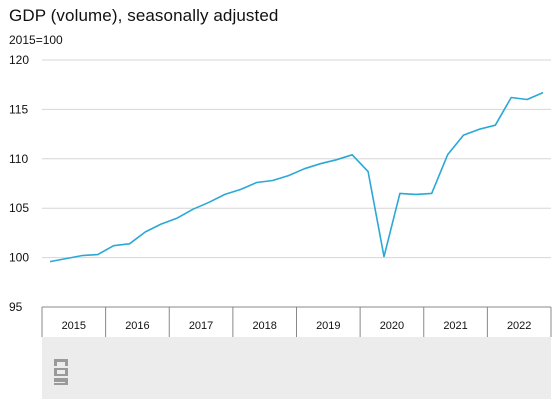  I want to click on chart-title: GDP (volume), seasonally adjusted, so click(144, 15).